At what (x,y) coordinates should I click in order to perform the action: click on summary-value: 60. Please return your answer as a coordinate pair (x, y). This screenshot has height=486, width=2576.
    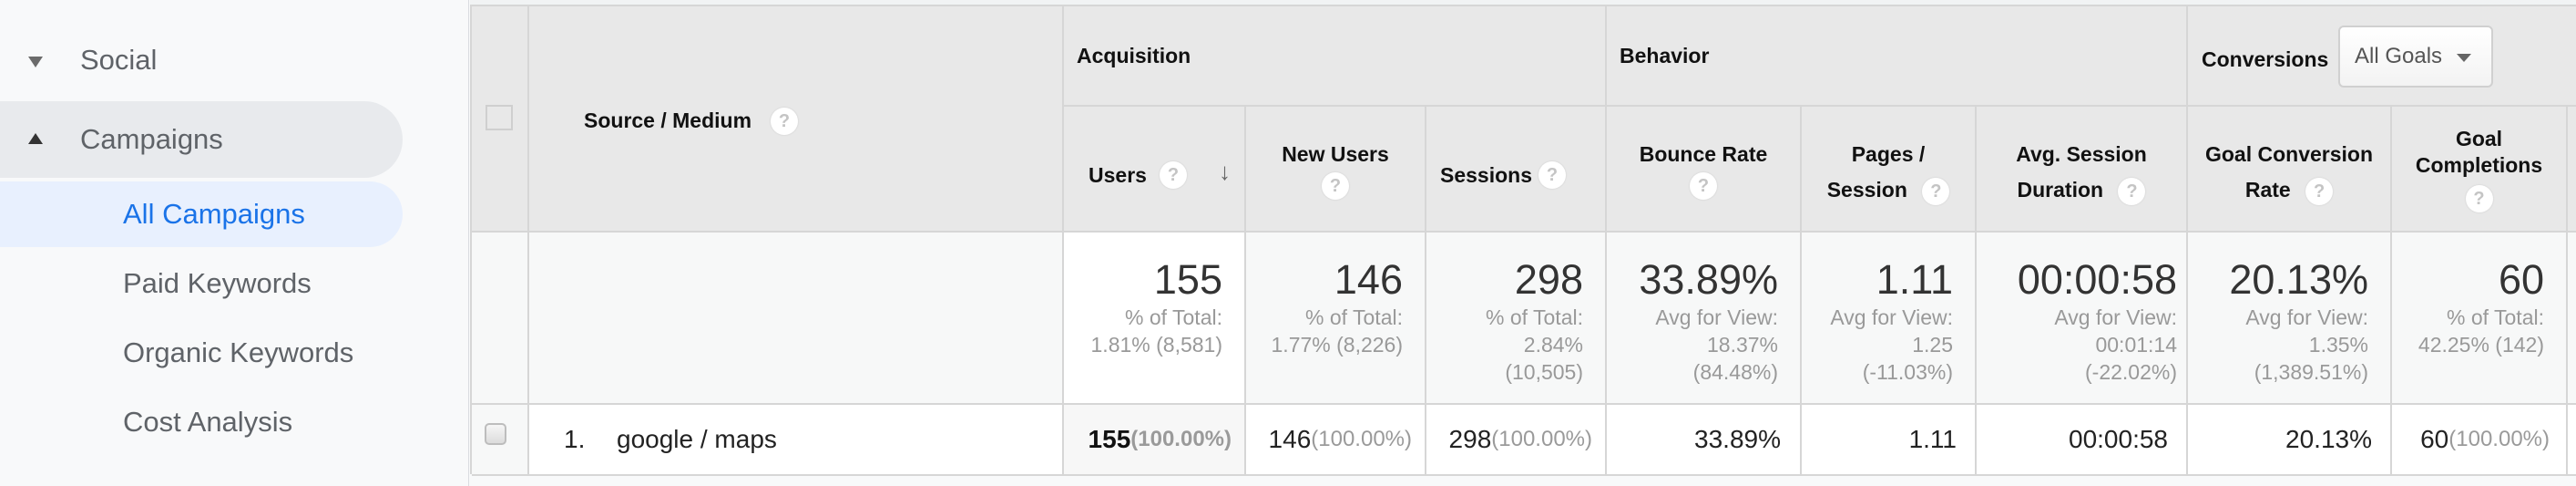
    Looking at the image, I should click on (2521, 279).